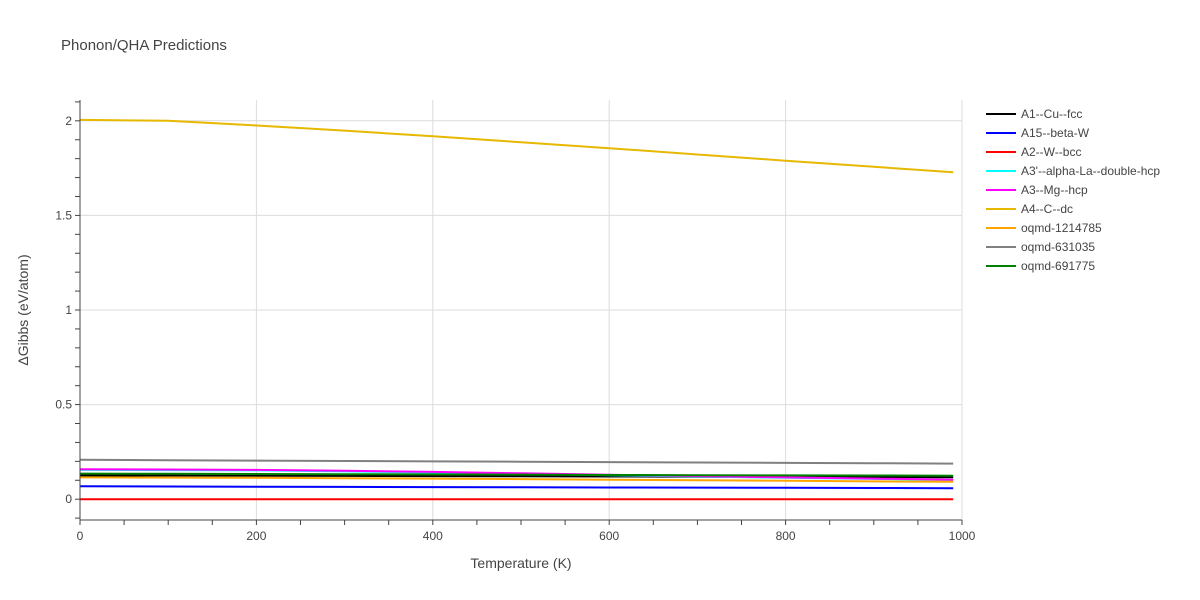  Describe the element at coordinates (1051, 152) in the screenshot. I see `legend-label: A2--W--bcc` at that location.